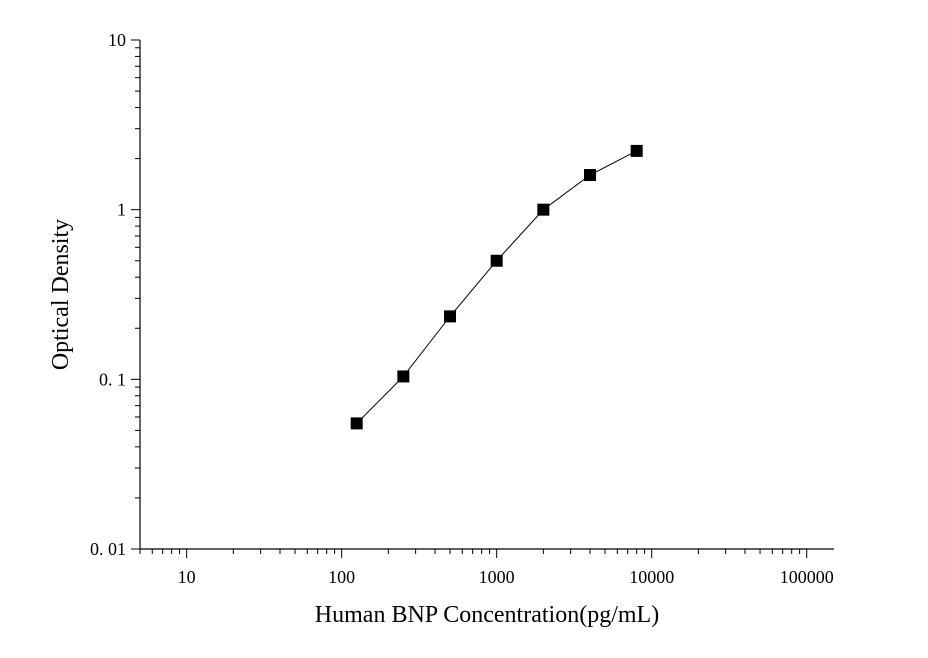 This screenshot has width=928, height=658. I want to click on y-tick-label: 1, so click(121, 210).